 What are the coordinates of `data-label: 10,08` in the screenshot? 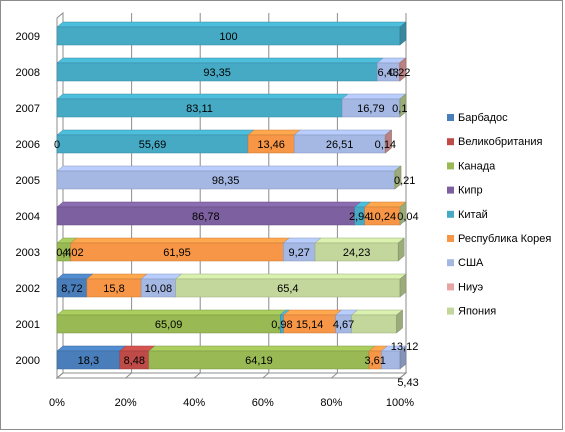 It's located at (159, 289).